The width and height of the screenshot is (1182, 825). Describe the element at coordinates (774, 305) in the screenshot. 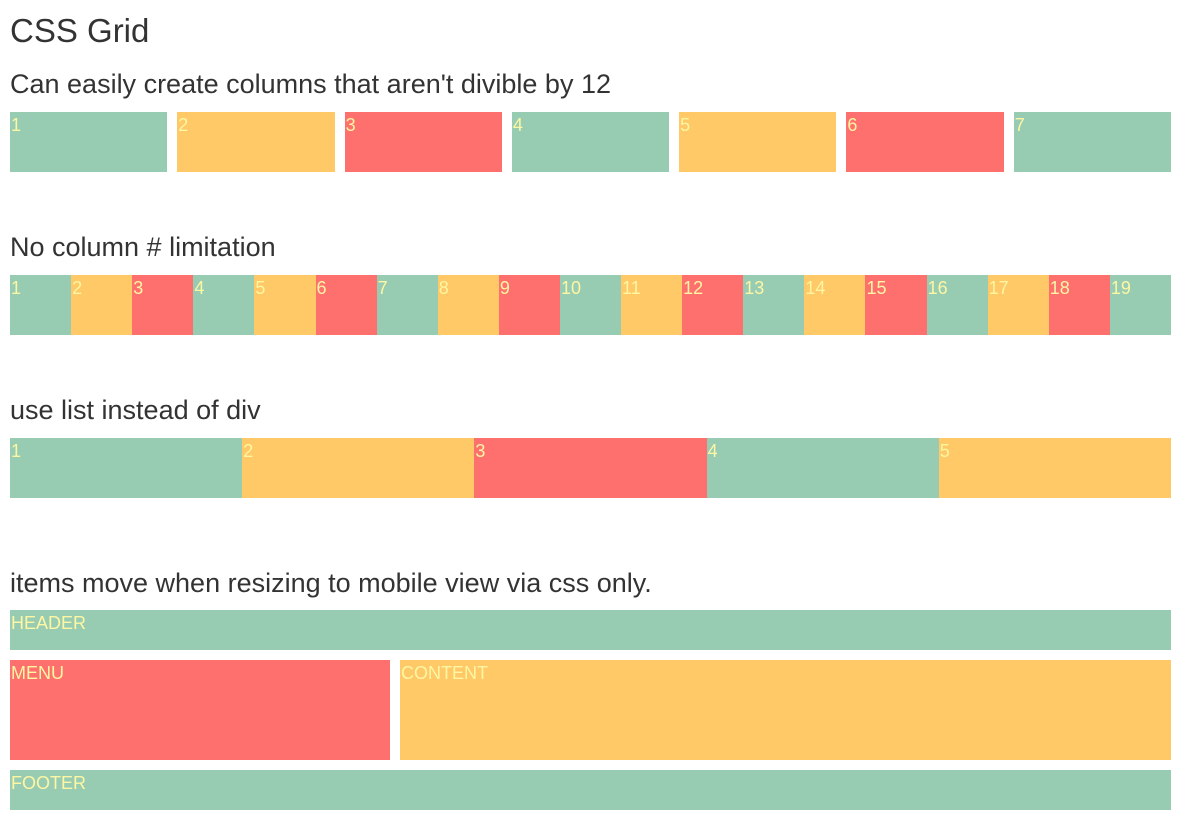

I see `grid-item: 13` at that location.